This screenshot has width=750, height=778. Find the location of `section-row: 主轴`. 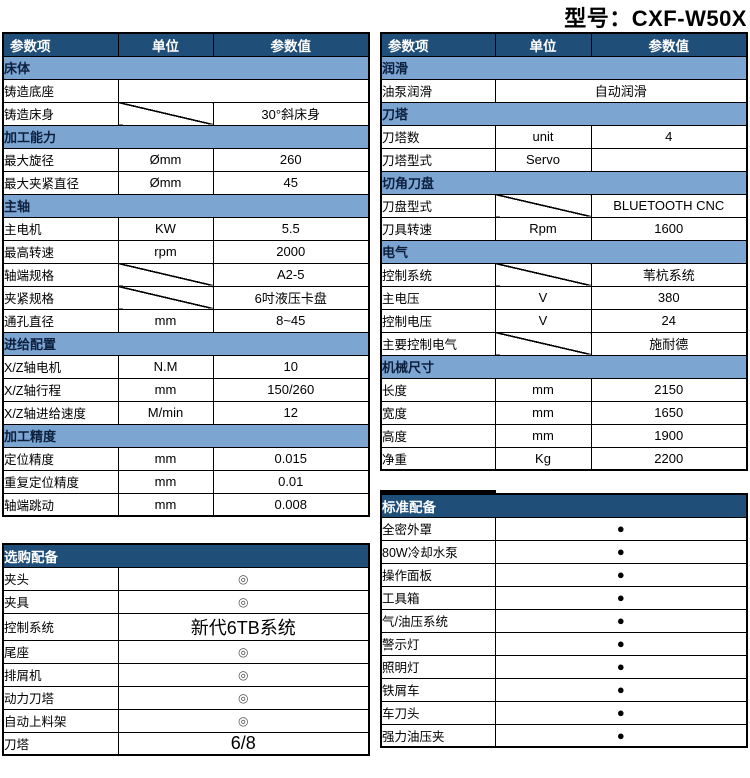

section-row: 主轴 is located at coordinates (186, 205).